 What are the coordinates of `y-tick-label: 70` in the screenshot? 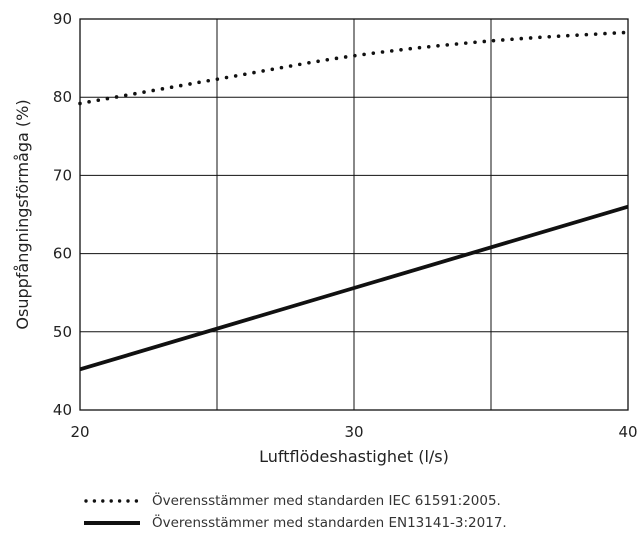 It's located at (62, 175).